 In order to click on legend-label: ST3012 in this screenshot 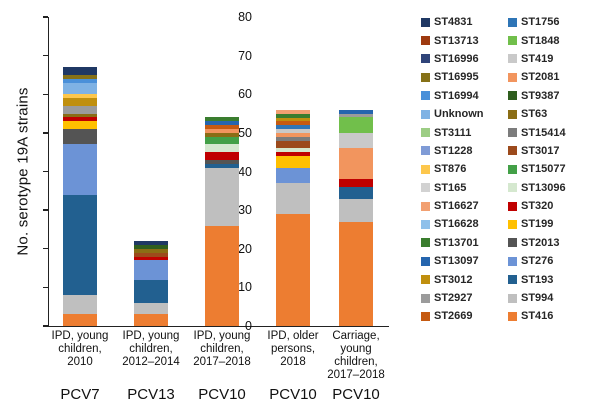, I will do `click(453, 279)`.